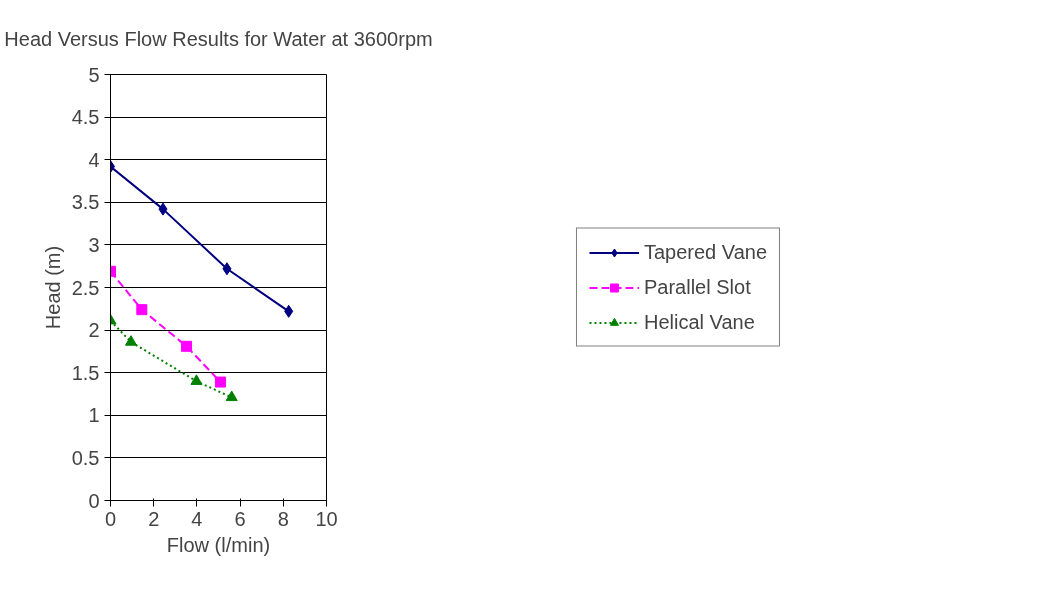  I want to click on y-tick-label: 1, so click(94, 415).